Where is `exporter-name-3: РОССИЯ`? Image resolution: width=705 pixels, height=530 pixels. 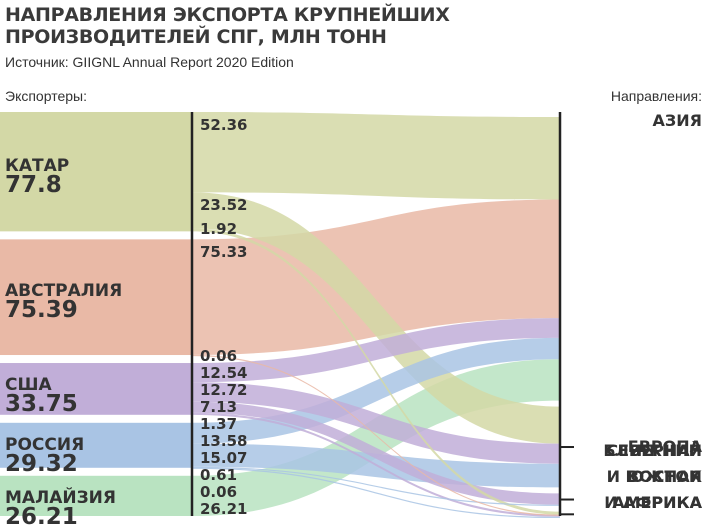
exporter-name-3: РОССИЯ is located at coordinates (45, 444).